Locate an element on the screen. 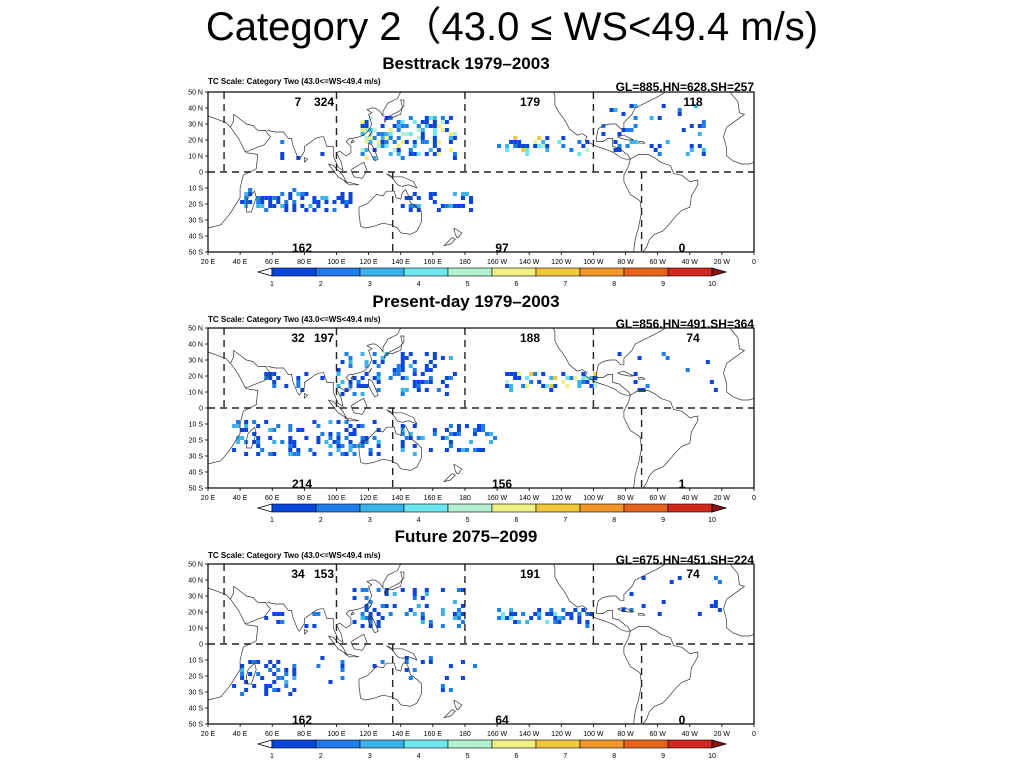 This screenshot has width=1024, height=768. lon-label: 0 is located at coordinates (754, 498).